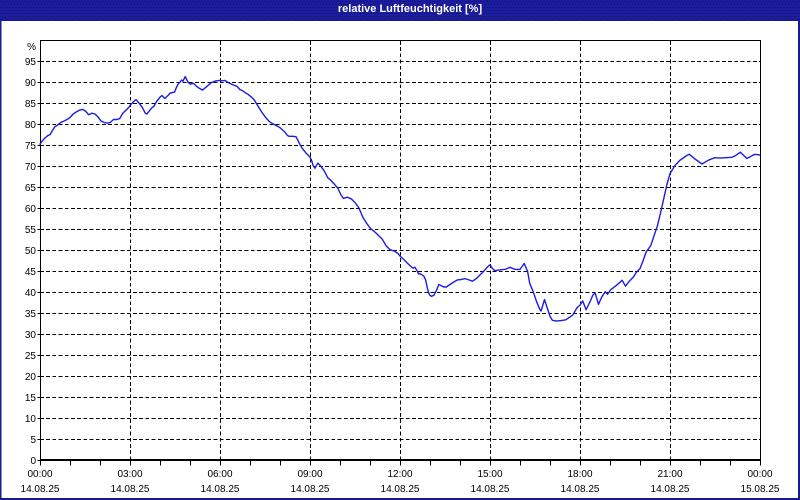  What do you see at coordinates (399, 474) in the screenshot?
I see `svg-text: 12:00` at bounding box center [399, 474].